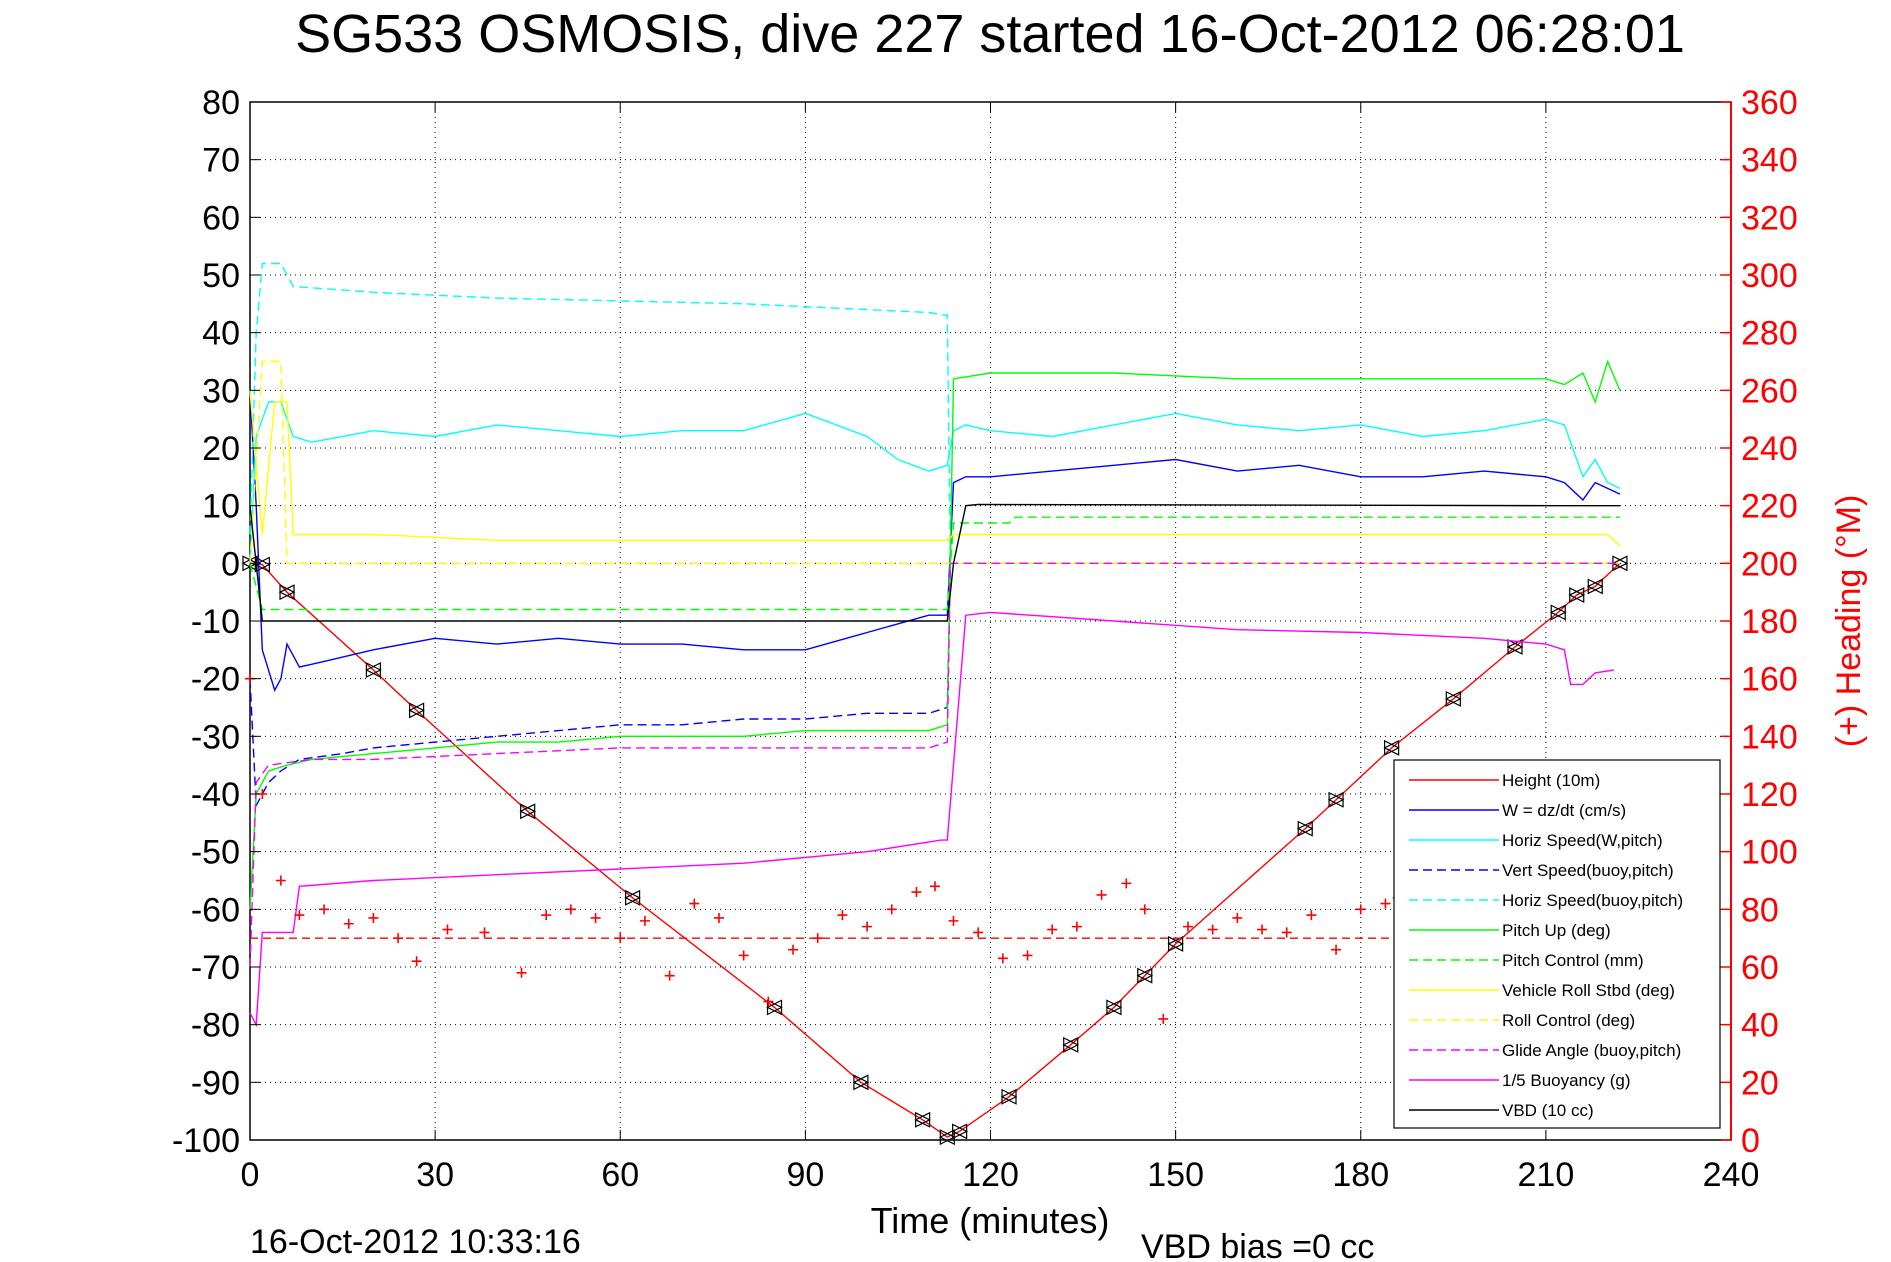 Image resolution: width=1891 pixels, height=1262 pixels. Describe the element at coordinates (215, 622) in the screenshot. I see `y-tick-label: -10` at that location.